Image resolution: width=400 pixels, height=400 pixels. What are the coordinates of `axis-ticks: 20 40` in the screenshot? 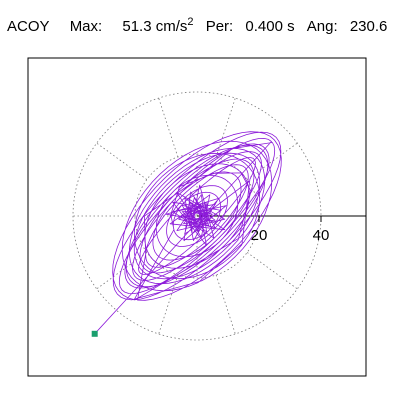 It's located at (290, 230).